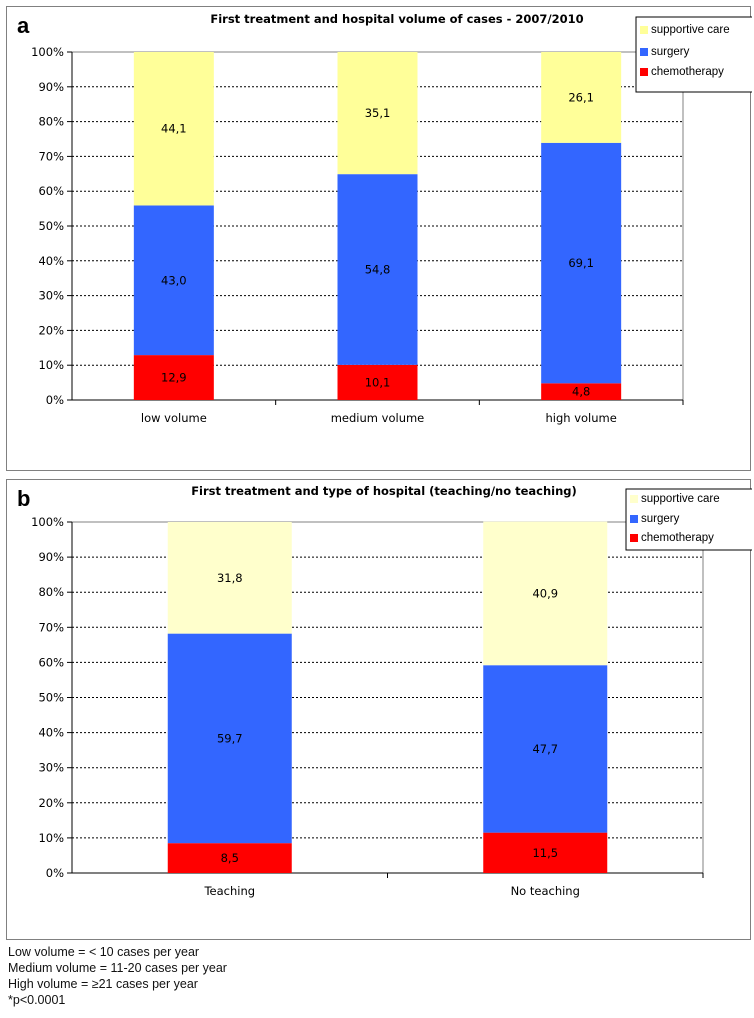  I want to click on data-label: 44,1, so click(174, 129).